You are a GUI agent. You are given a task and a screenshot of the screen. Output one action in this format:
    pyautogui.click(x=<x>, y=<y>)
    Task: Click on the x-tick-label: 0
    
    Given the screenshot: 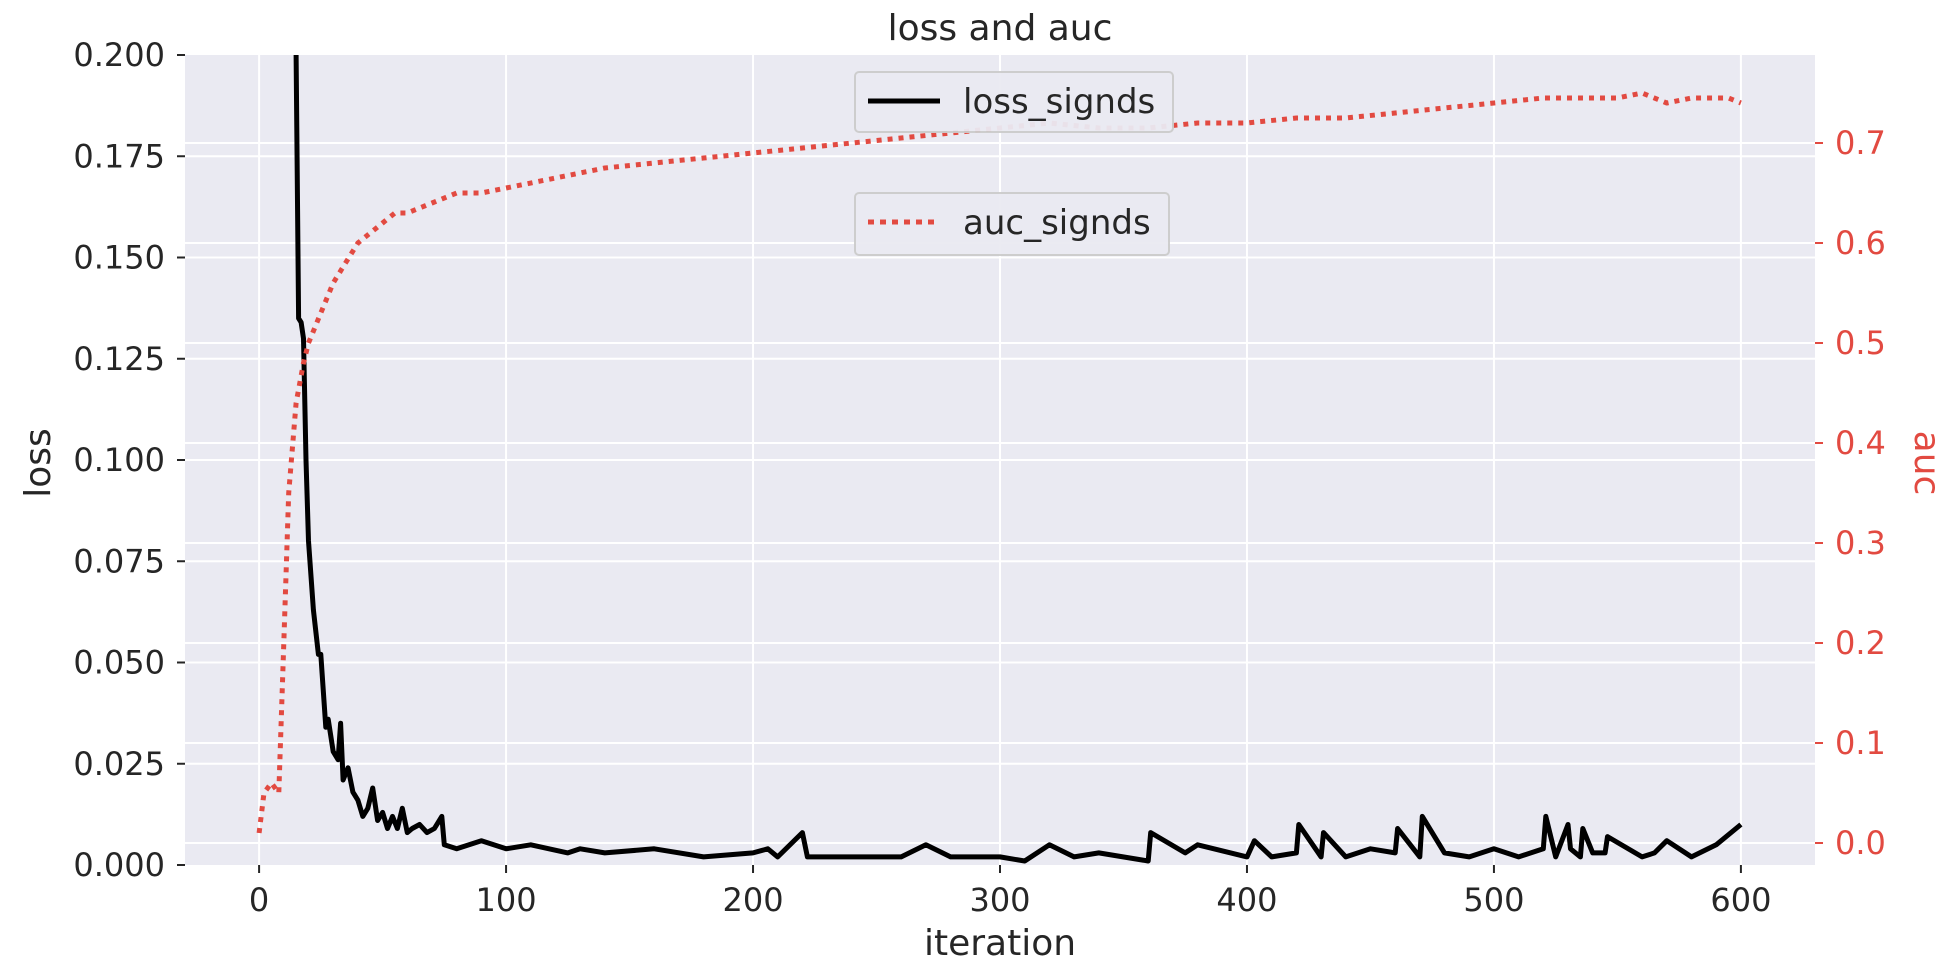 What is the action you would take?
    pyautogui.click(x=259, y=900)
    